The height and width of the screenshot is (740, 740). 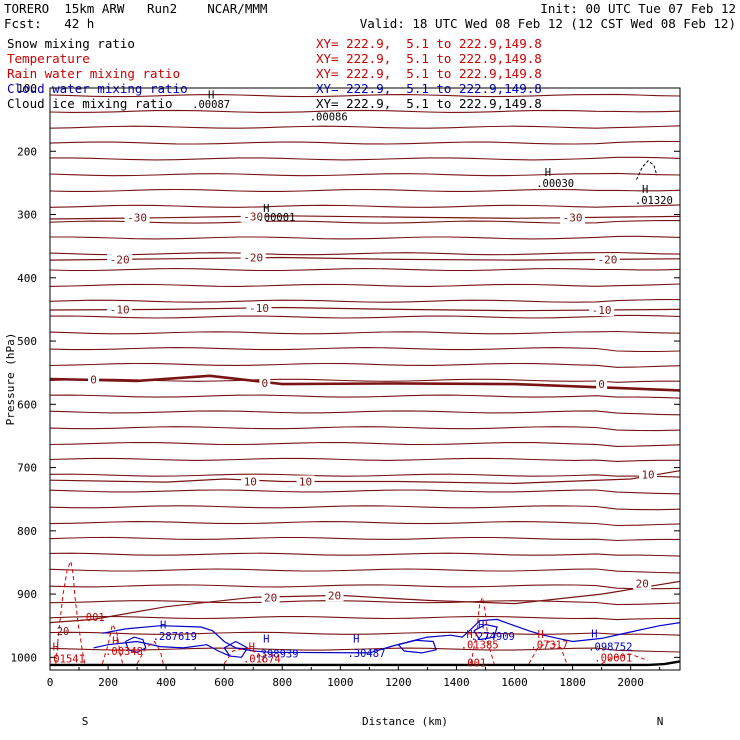 I want to click on x-axis-title: Distance (km), so click(x=405, y=721).